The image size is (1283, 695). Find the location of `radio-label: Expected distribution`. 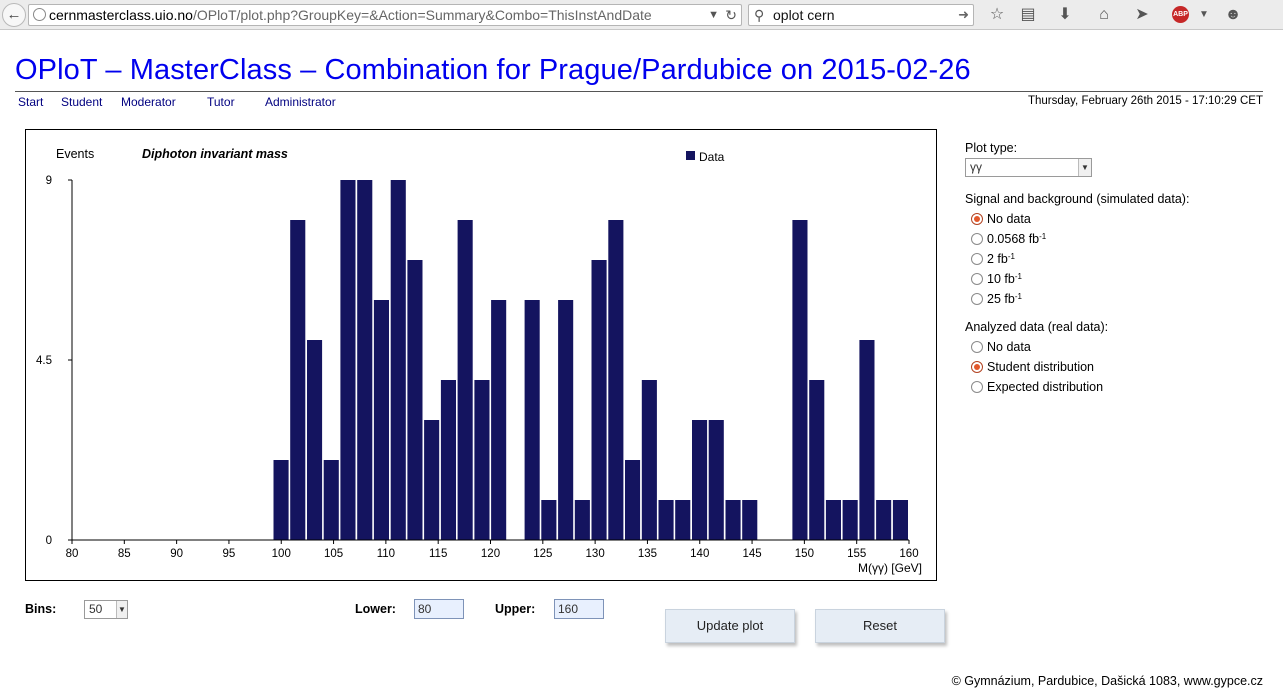

radio-label: Expected distribution is located at coordinates (1045, 387).